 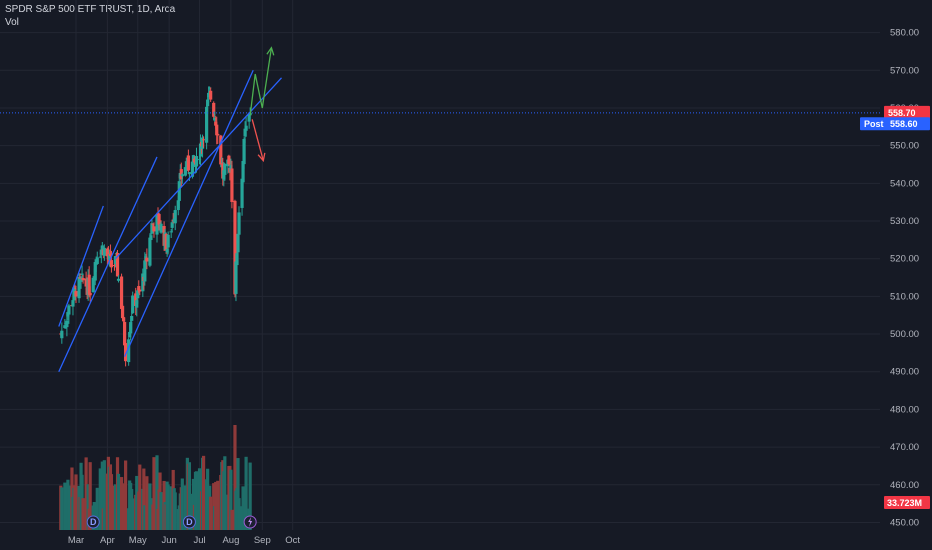 What do you see at coordinates (904, 372) in the screenshot?
I see `y-tick-label: 490.00` at bounding box center [904, 372].